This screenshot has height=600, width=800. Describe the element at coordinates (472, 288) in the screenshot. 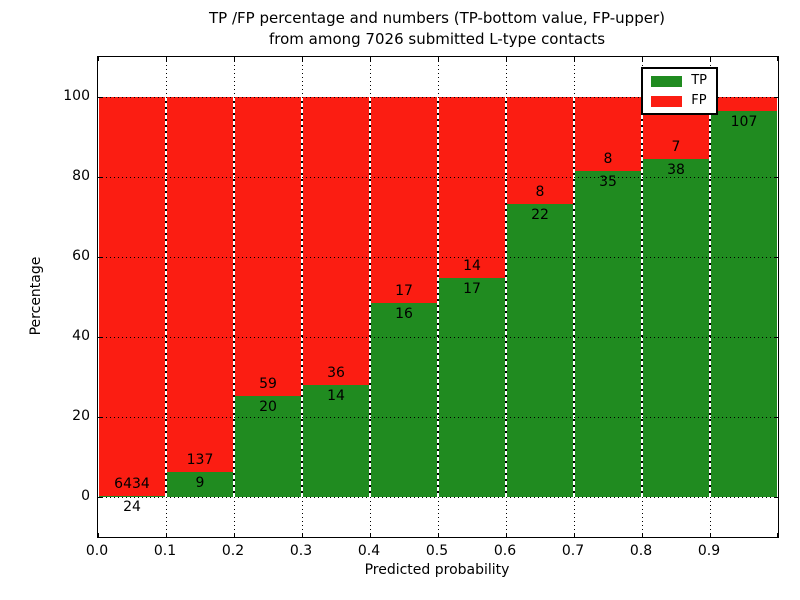

I see `bar-tp-count: 17` at that location.